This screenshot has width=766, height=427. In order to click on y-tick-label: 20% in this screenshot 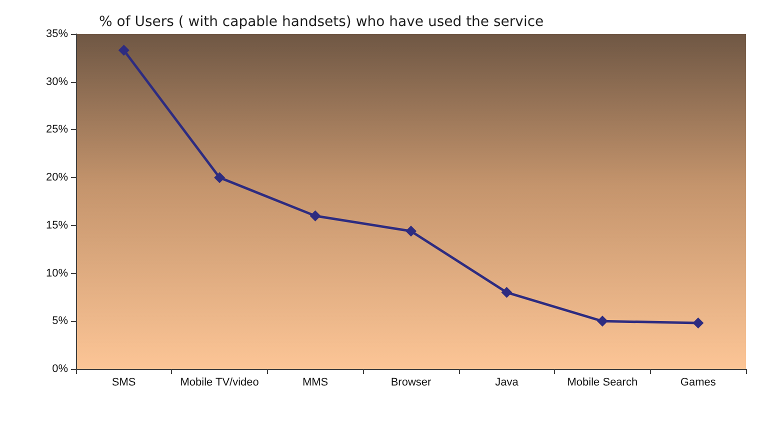, I will do `click(57, 178)`.